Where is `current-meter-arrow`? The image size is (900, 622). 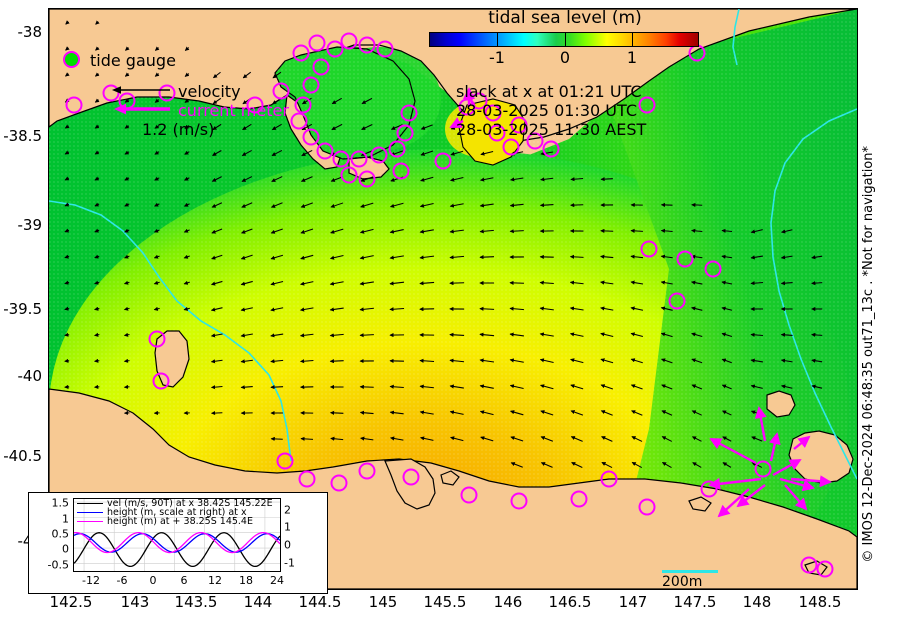
current-meter-arrow is located at coordinates (456, 123).